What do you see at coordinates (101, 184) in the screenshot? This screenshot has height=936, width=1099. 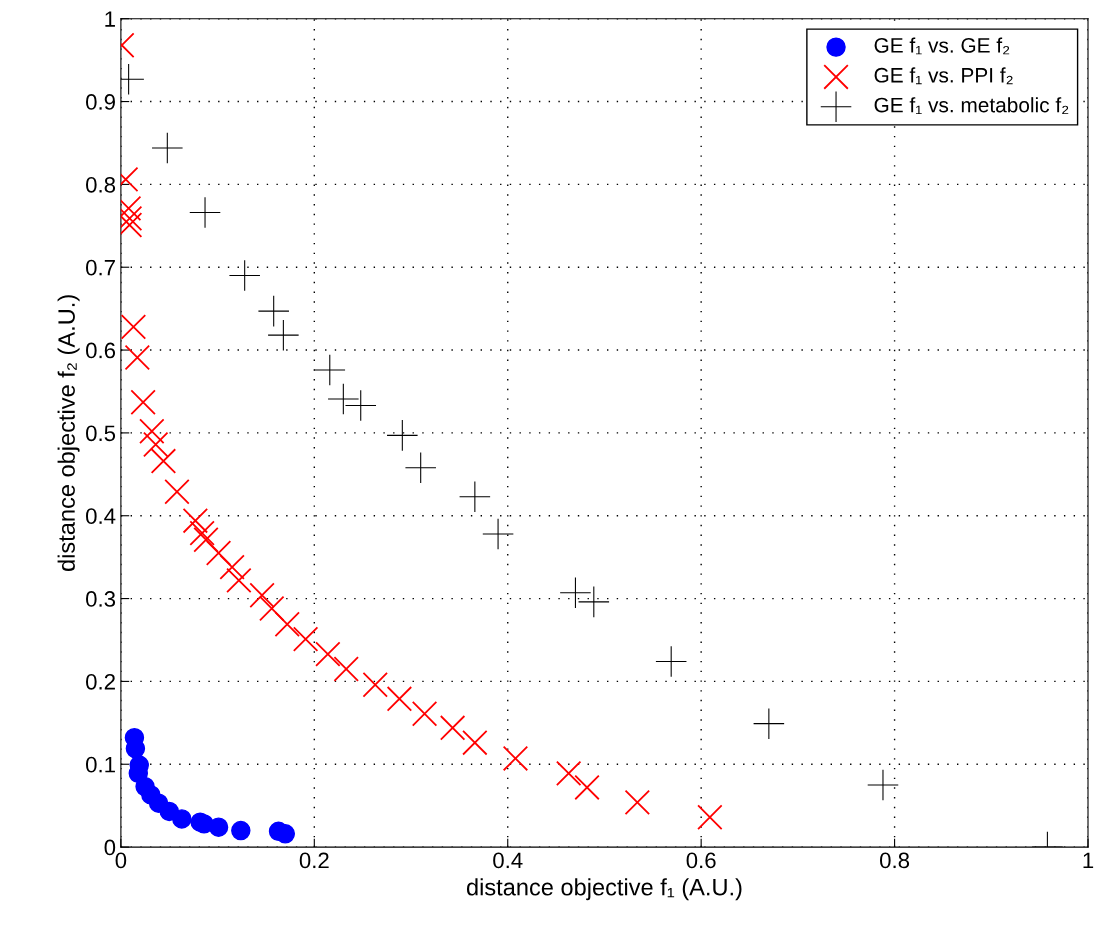 I see `y-tick-label: 0.8` at bounding box center [101, 184].